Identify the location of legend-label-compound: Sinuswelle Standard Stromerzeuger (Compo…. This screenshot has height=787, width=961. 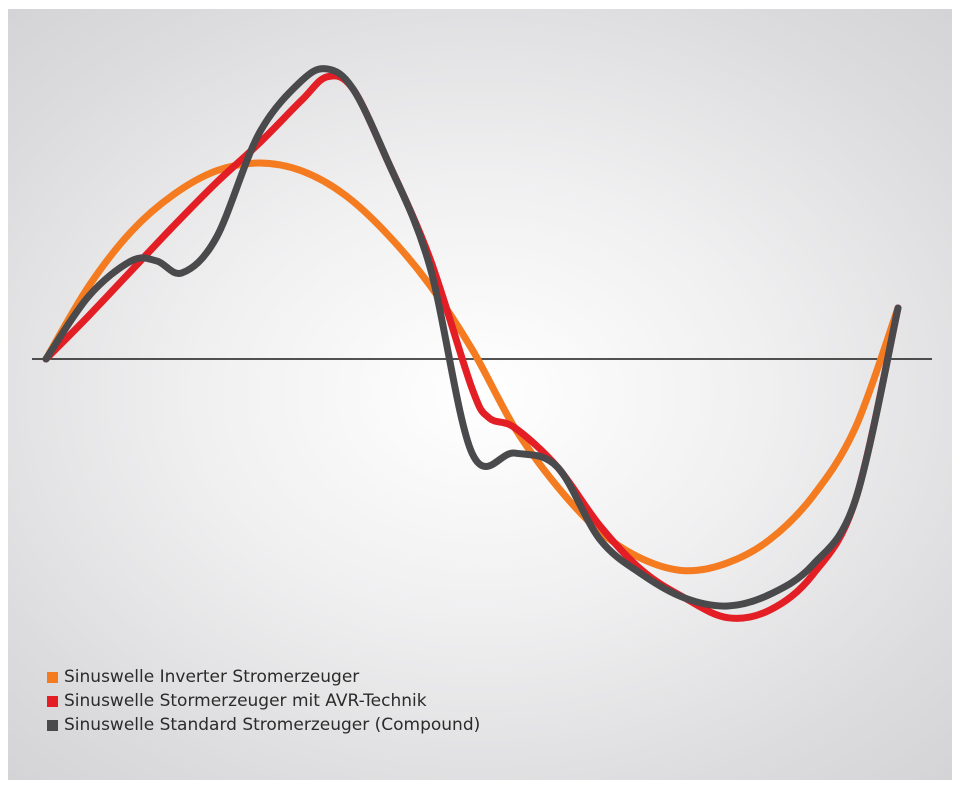
(272, 725).